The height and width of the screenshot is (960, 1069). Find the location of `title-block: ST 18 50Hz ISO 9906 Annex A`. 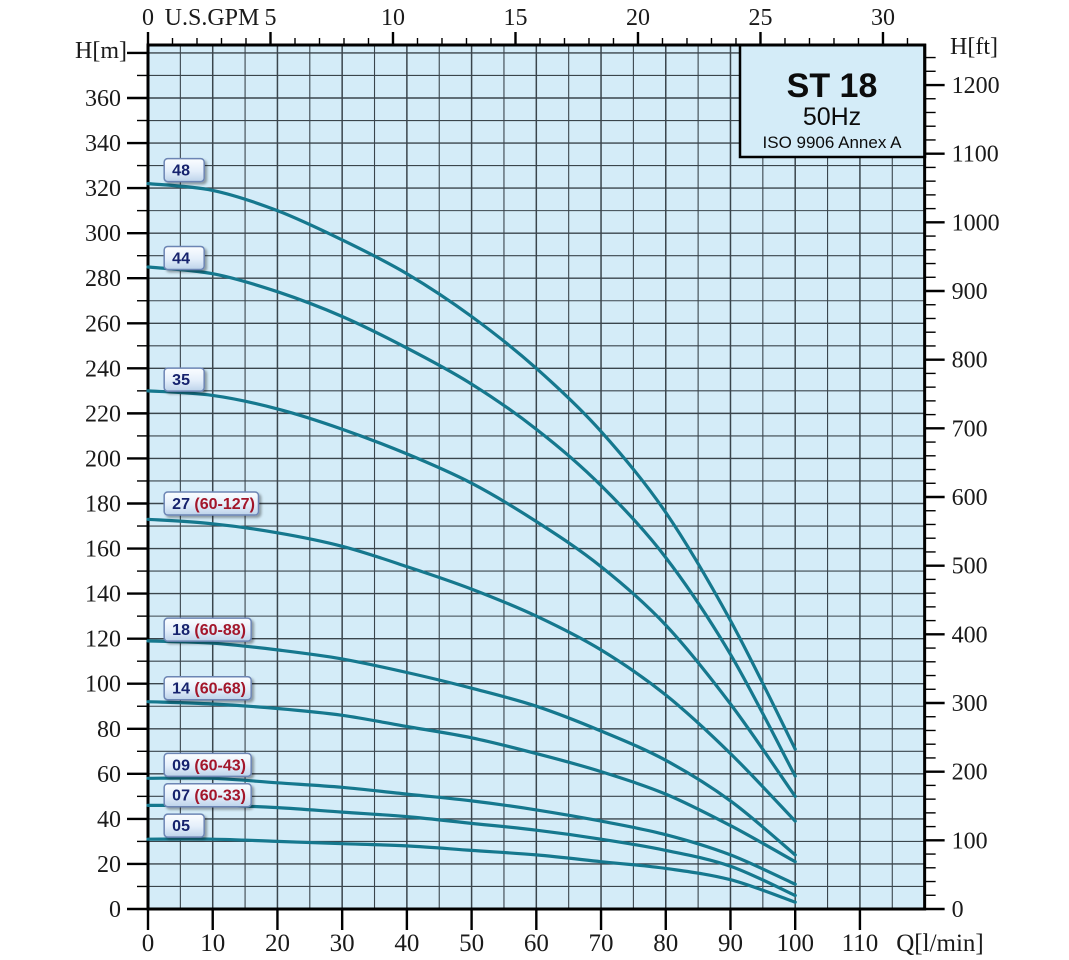

title-block: ST 18 50Hz ISO 9906 Annex A is located at coordinates (832, 101).